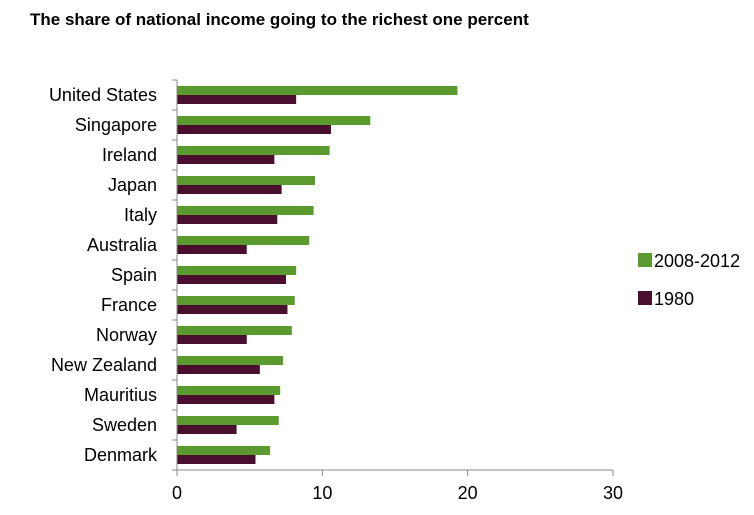  What do you see at coordinates (689, 280) in the screenshot?
I see `legend: 2008-2012 1980` at bounding box center [689, 280].